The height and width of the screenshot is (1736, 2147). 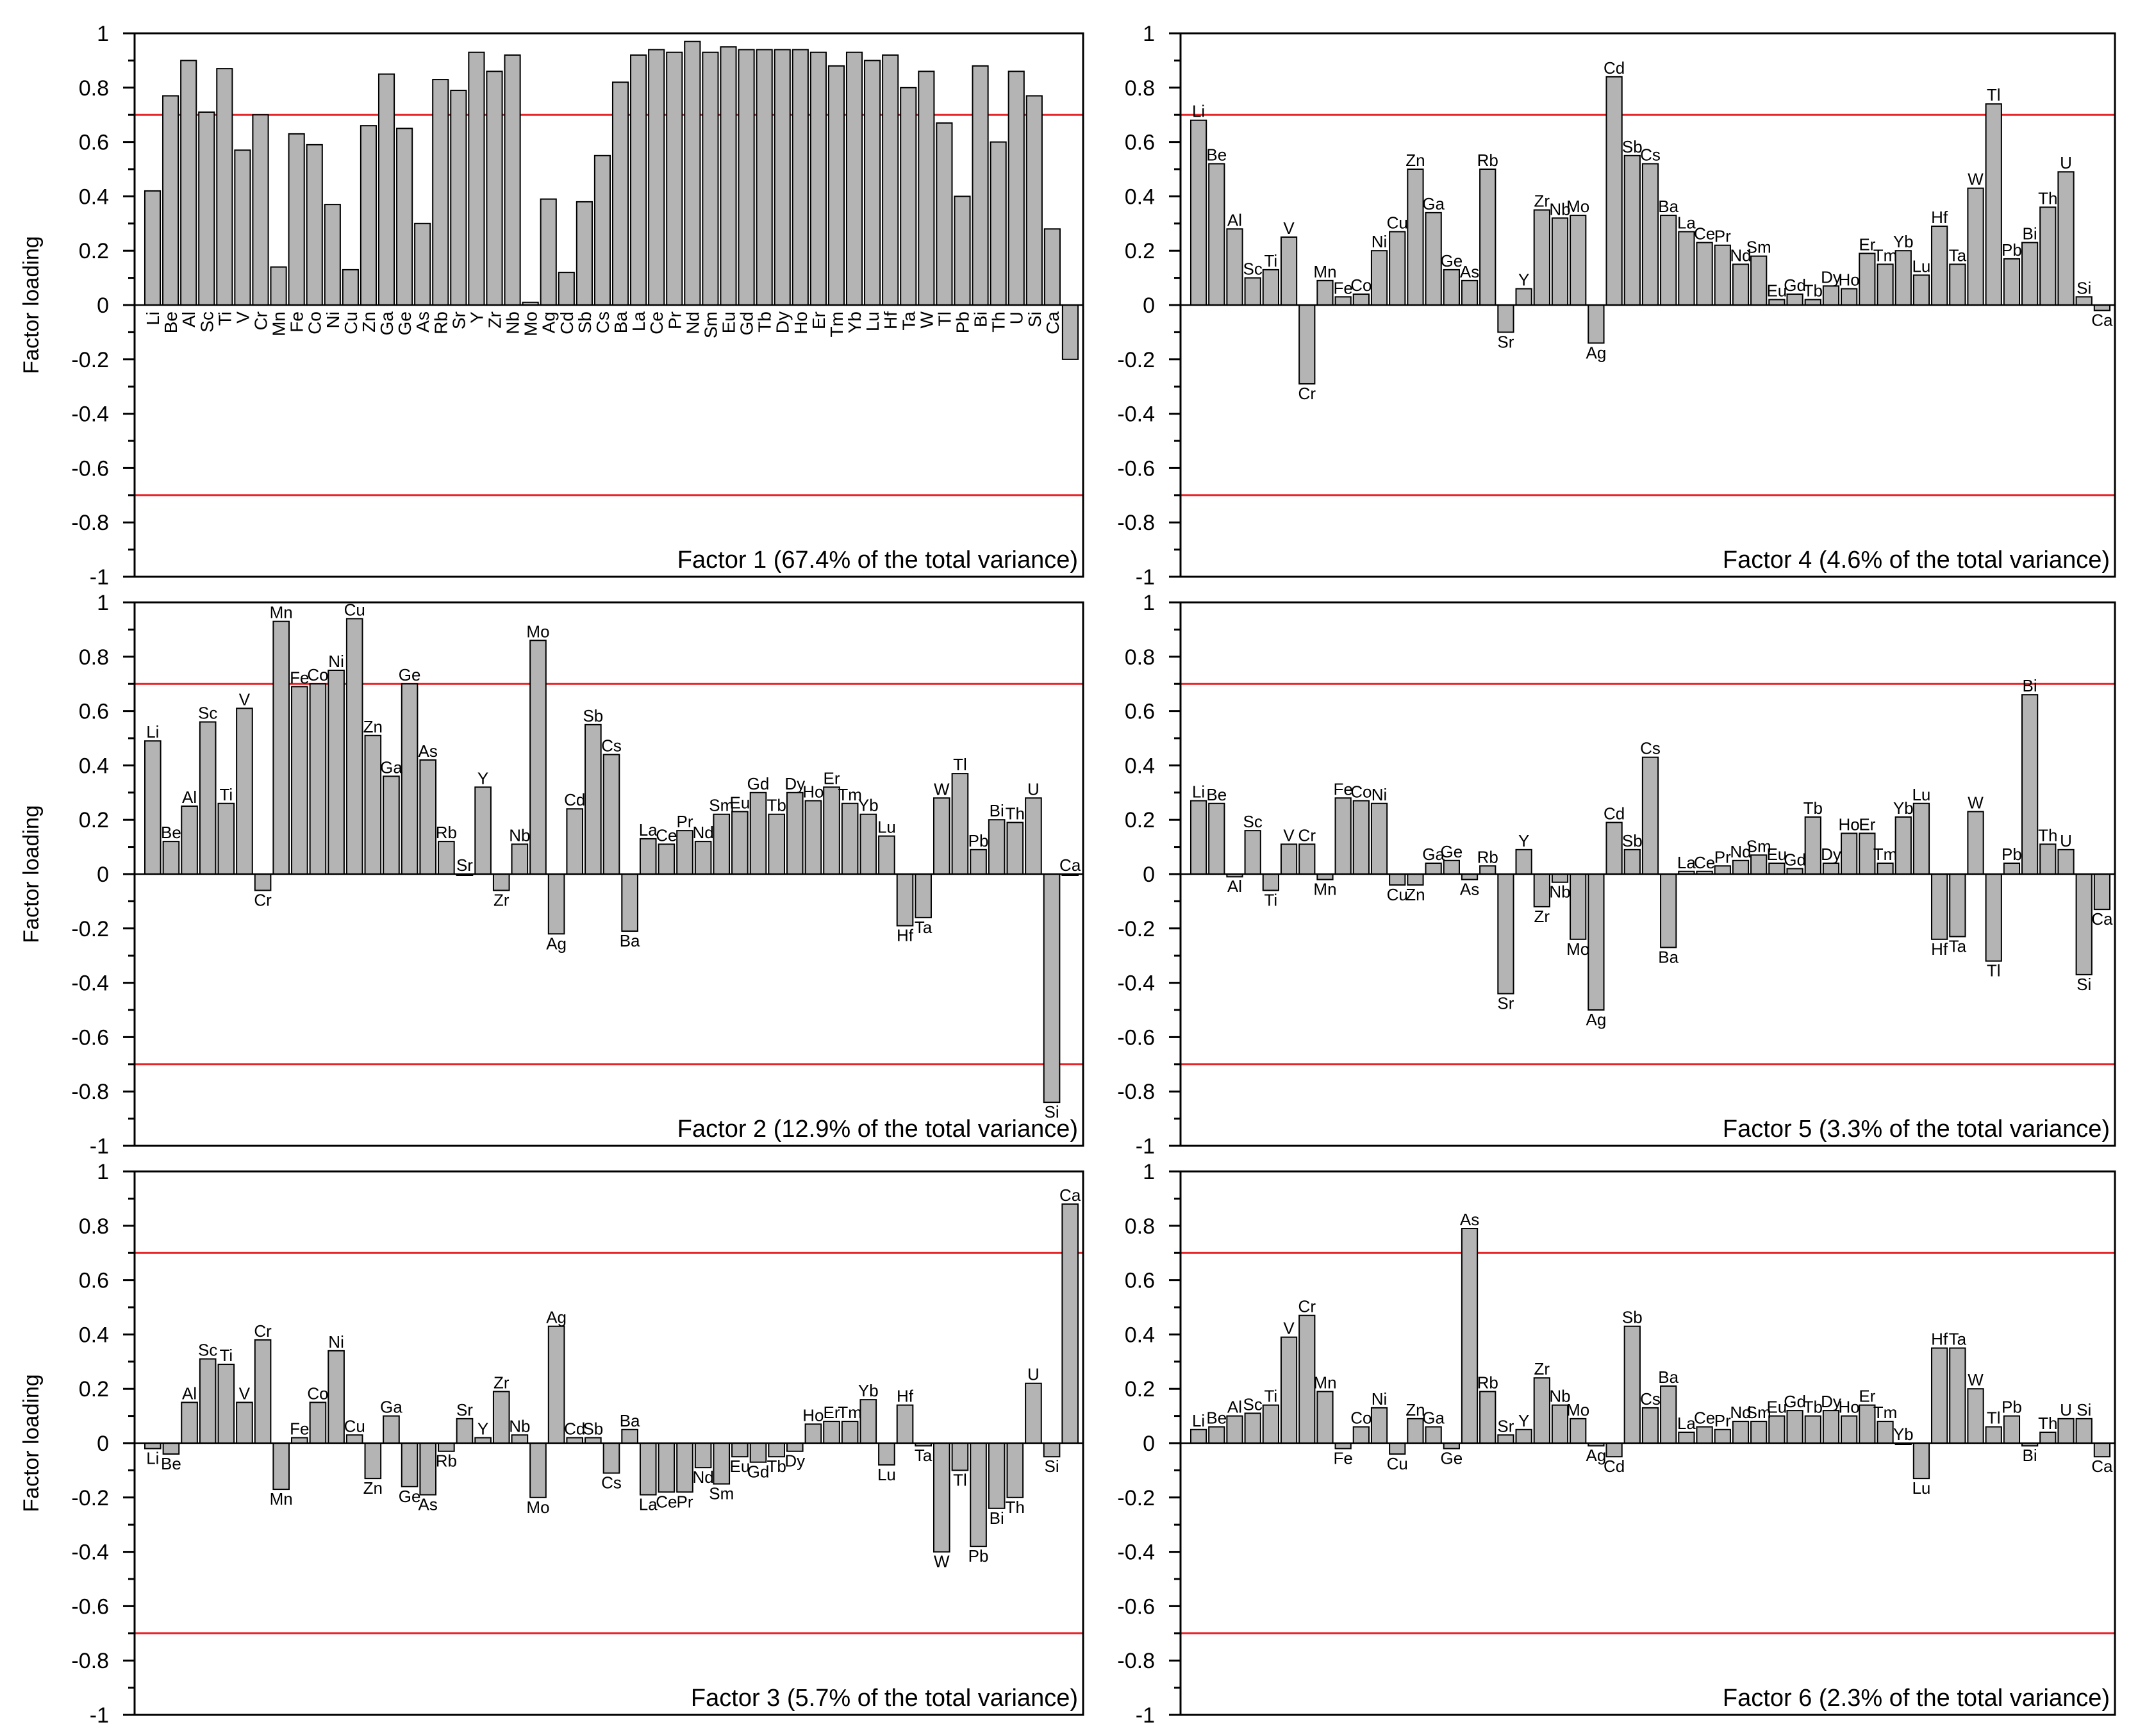 I want to click on data-label: Zr, so click(x=501, y=899).